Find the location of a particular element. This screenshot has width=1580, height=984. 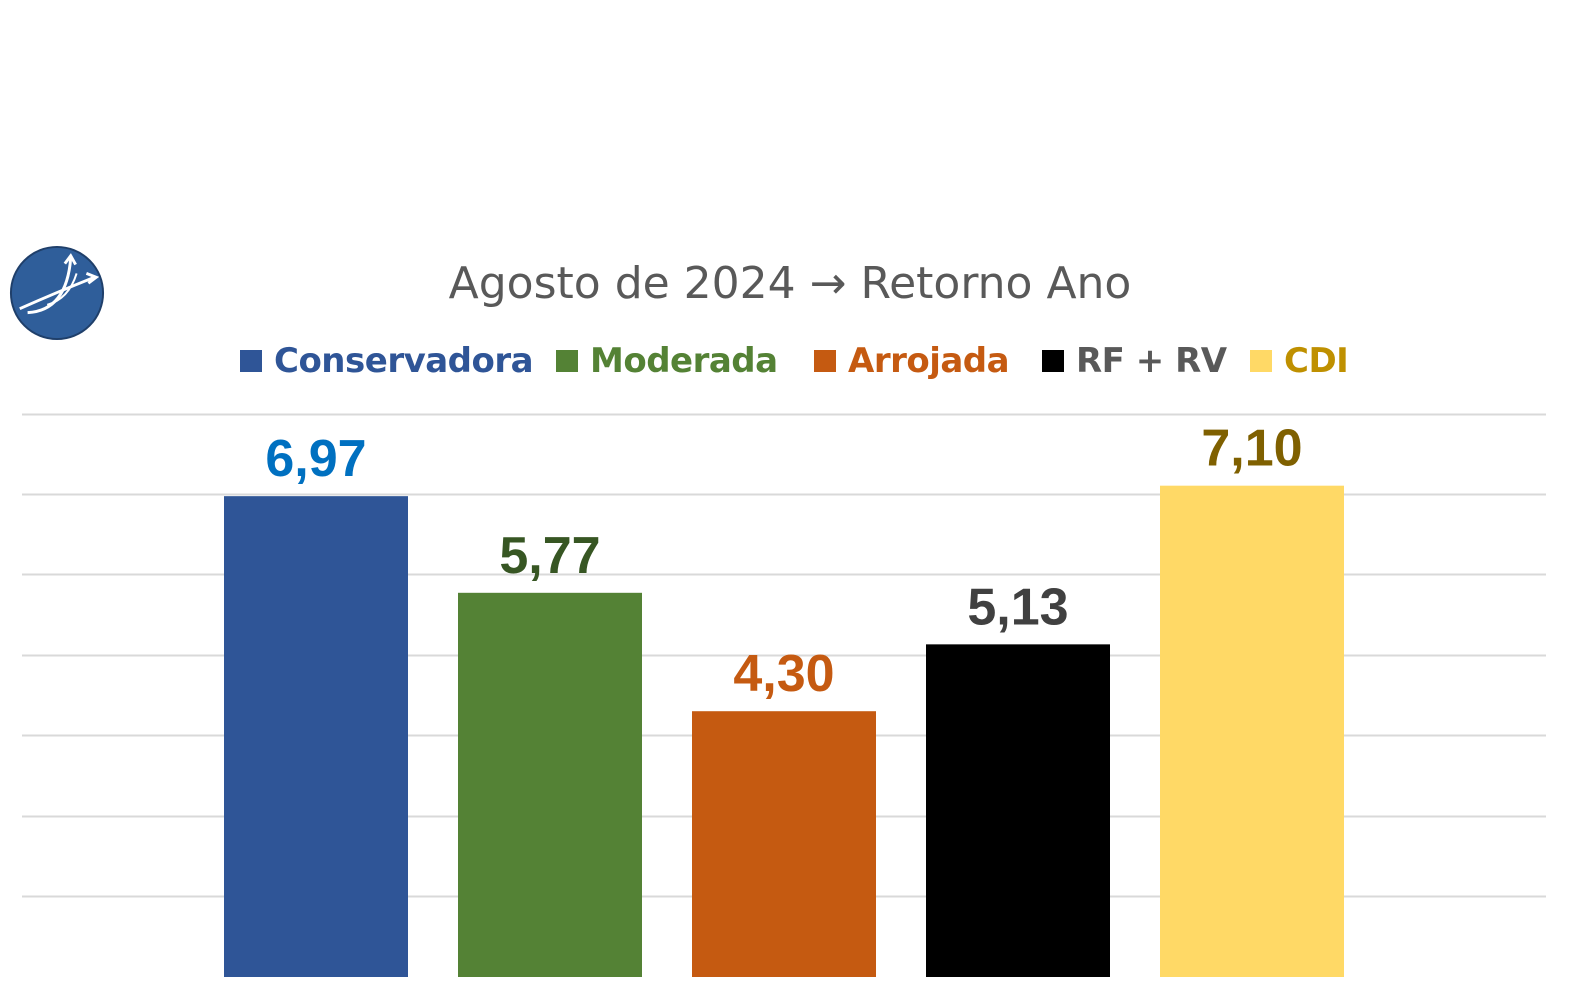

legend-item: Arrojada is located at coordinates (912, 361).